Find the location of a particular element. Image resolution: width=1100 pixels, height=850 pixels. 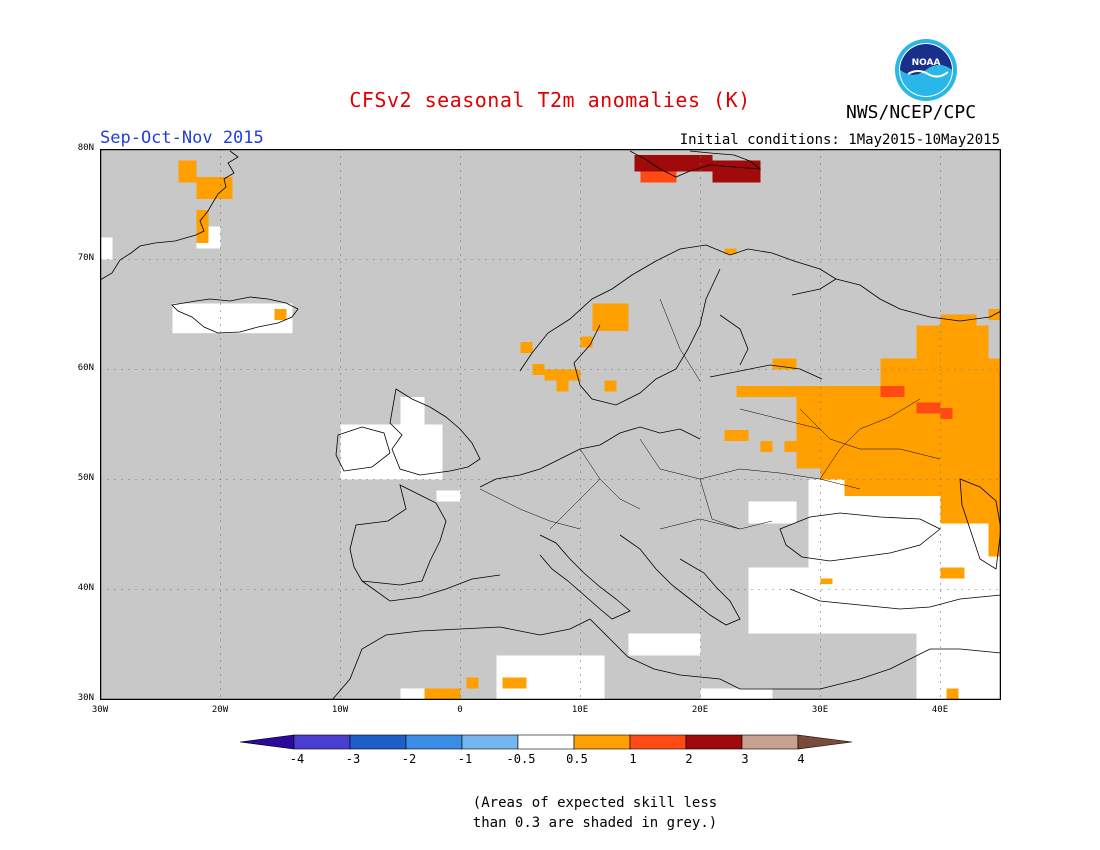

lat-label-50n: 50N is located at coordinates (85, 478).